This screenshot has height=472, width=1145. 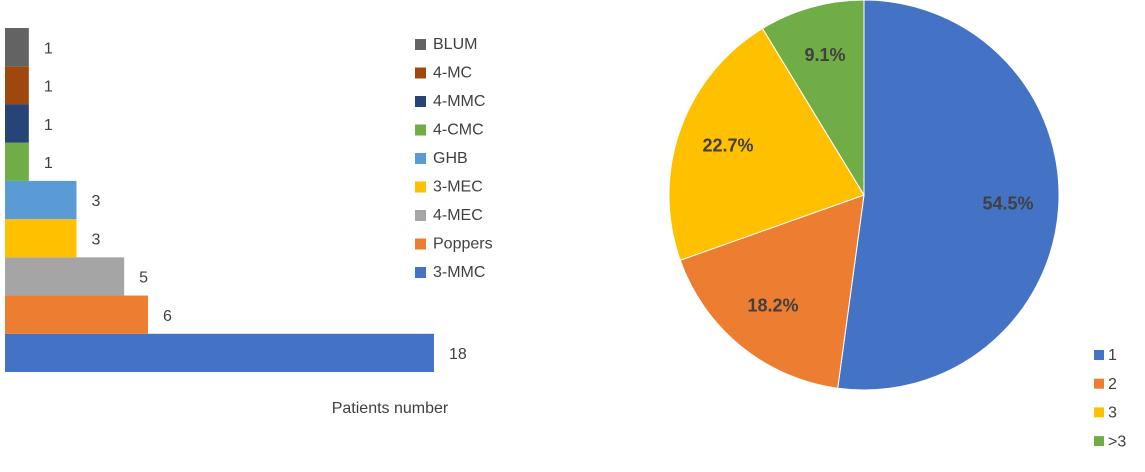 What do you see at coordinates (1112, 413) in the screenshot?
I see `legend-label: 3` at bounding box center [1112, 413].